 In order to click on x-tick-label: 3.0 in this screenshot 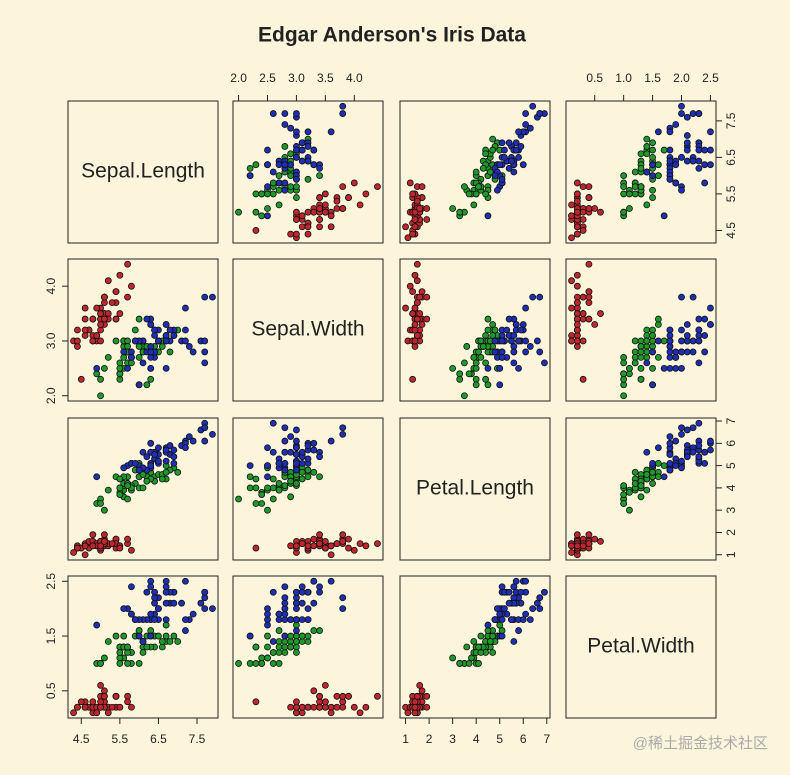, I will do `click(296, 78)`.